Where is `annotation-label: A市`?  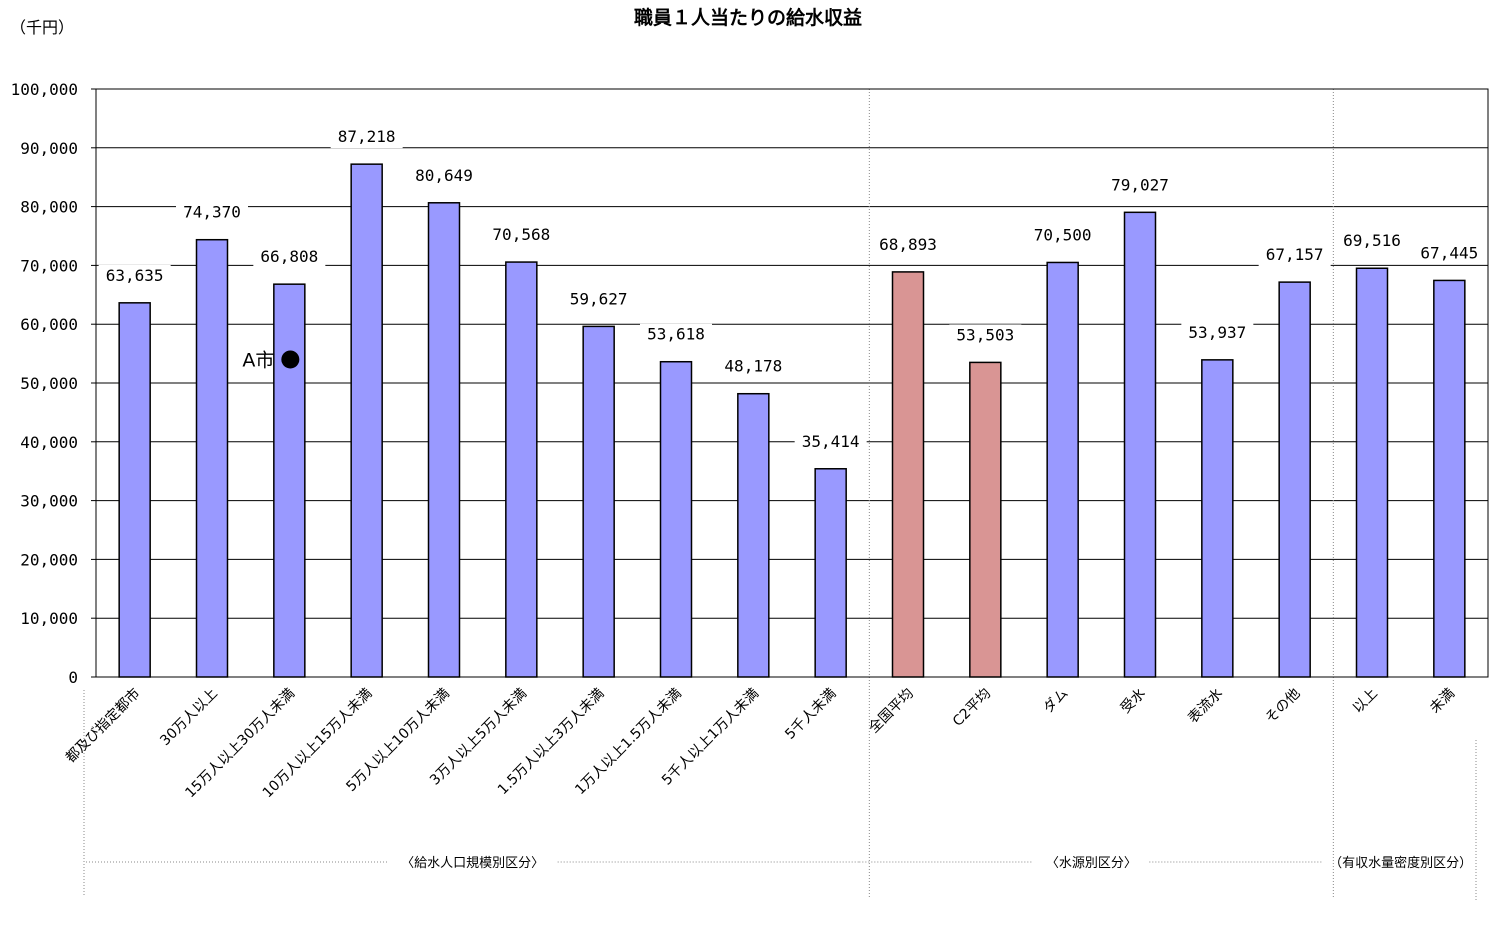
annotation-label: A市 is located at coordinates (258, 360).